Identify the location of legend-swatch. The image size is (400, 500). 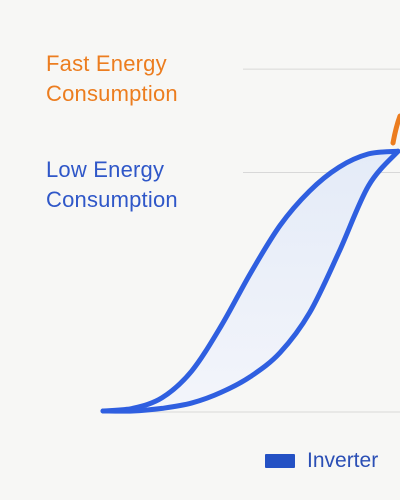
(280, 461).